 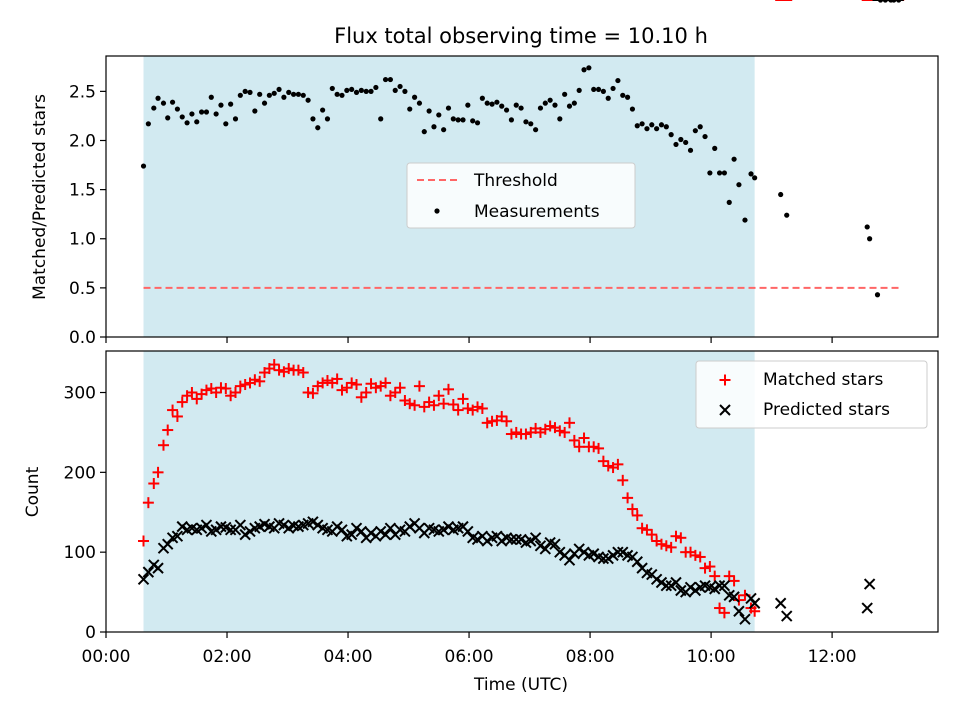 I want to click on bottom-y-ticks: 0 100 200 300, so click(x=85, y=513).